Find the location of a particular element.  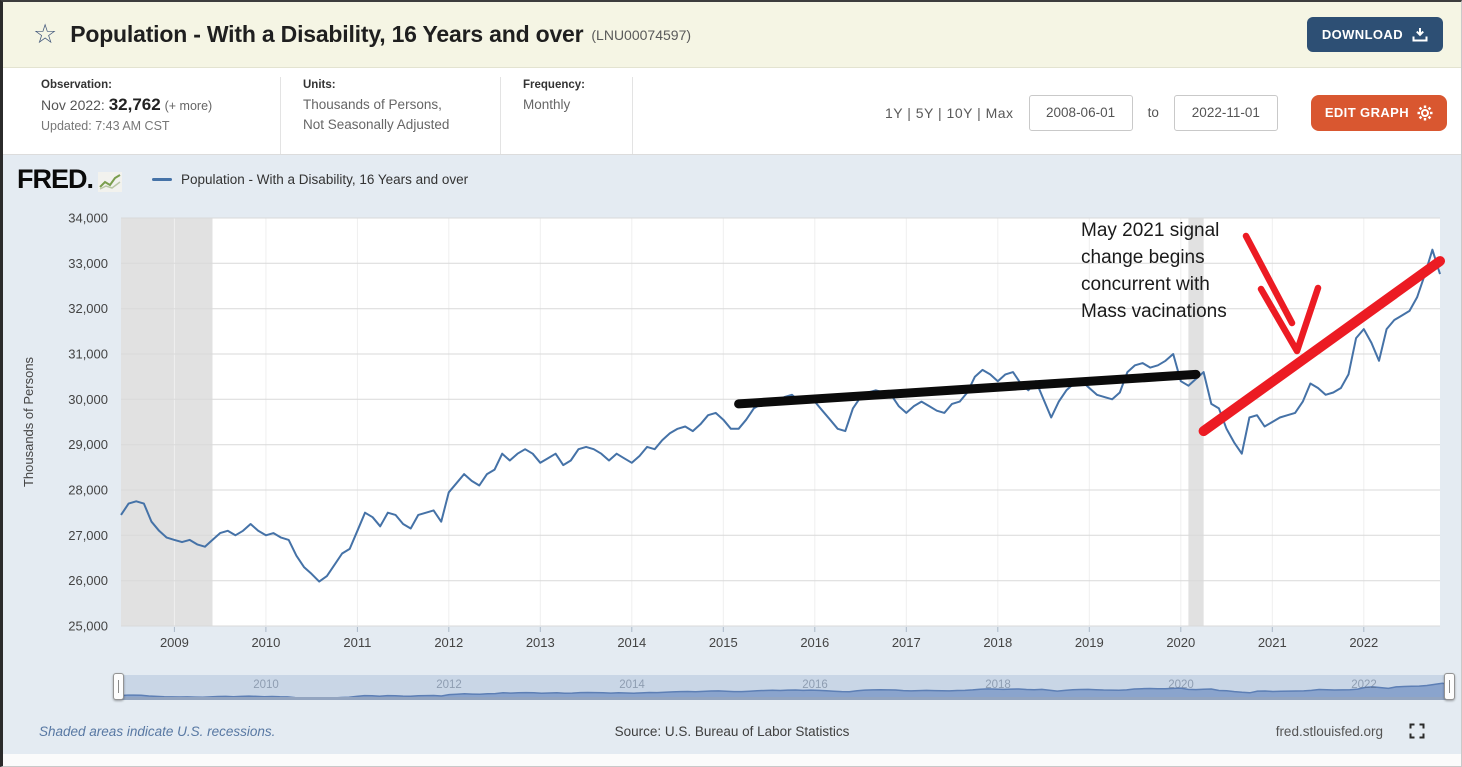

observation-line: Nov 2022: 32,762 (+ more) is located at coordinates (149, 105).